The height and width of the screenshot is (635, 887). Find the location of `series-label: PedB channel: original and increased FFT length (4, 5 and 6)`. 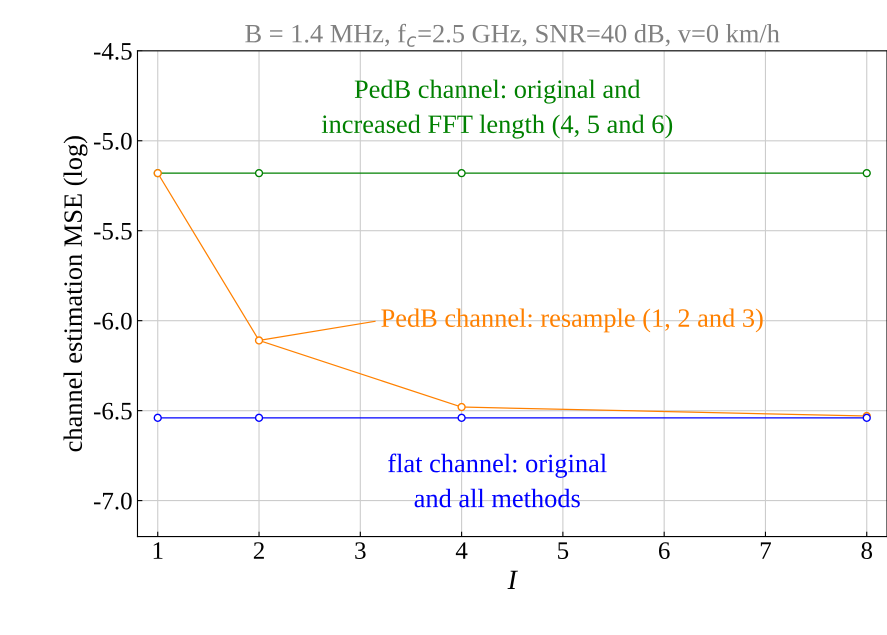

series-label: PedB channel: original and increased FFT length (4, 5 and 6) is located at coordinates (497, 109).